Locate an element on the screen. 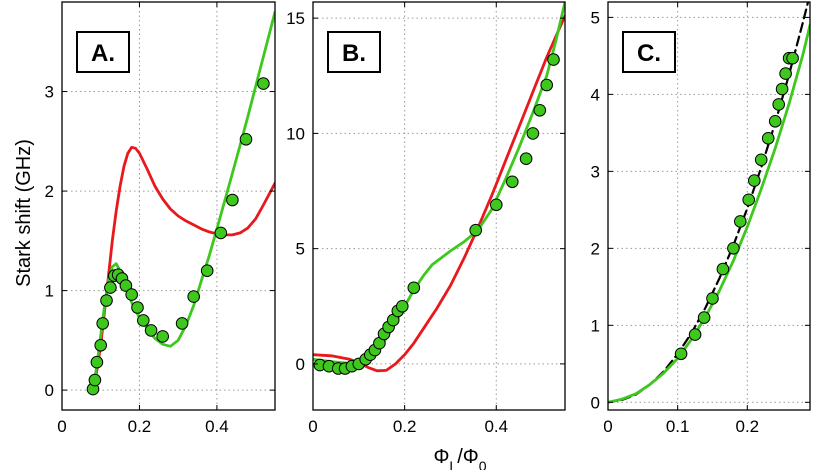  panel-a-label-box is located at coordinates (103, 52).